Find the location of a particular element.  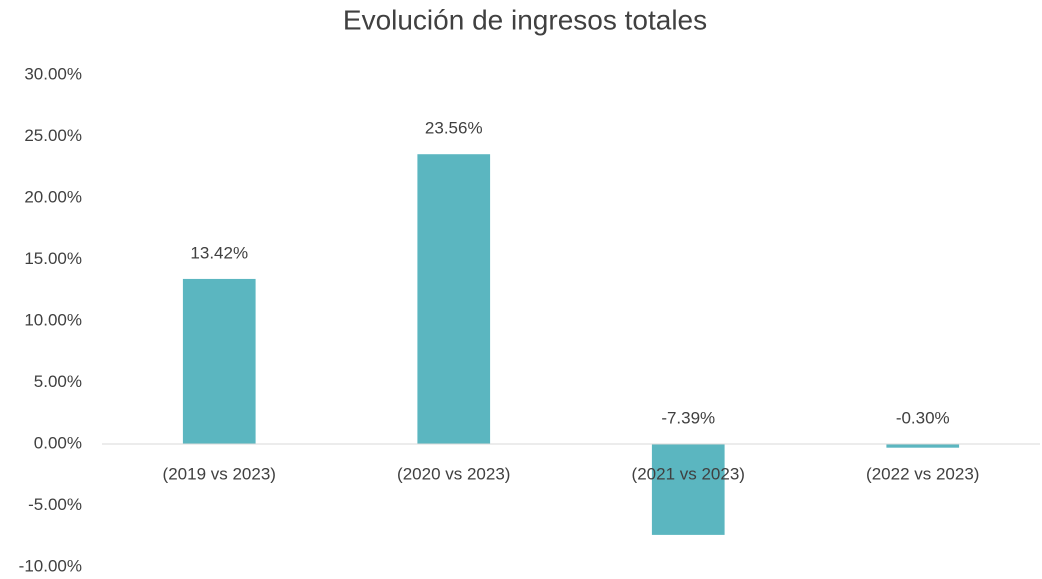

x-tick-label: (2019 vs 2023) is located at coordinates (219, 473).